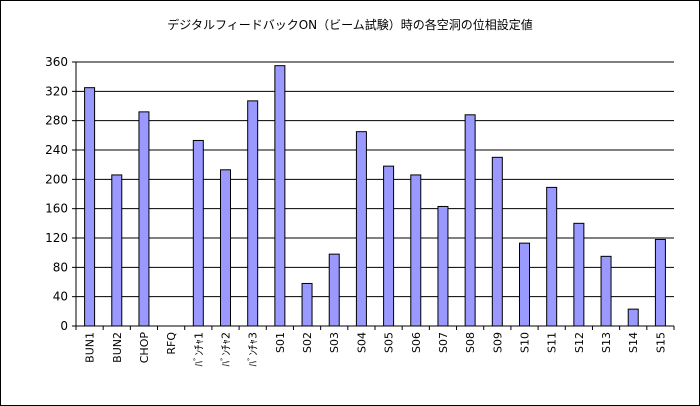  Describe the element at coordinates (56, 150) in the screenshot. I see `y-tick-label: 240` at that location.